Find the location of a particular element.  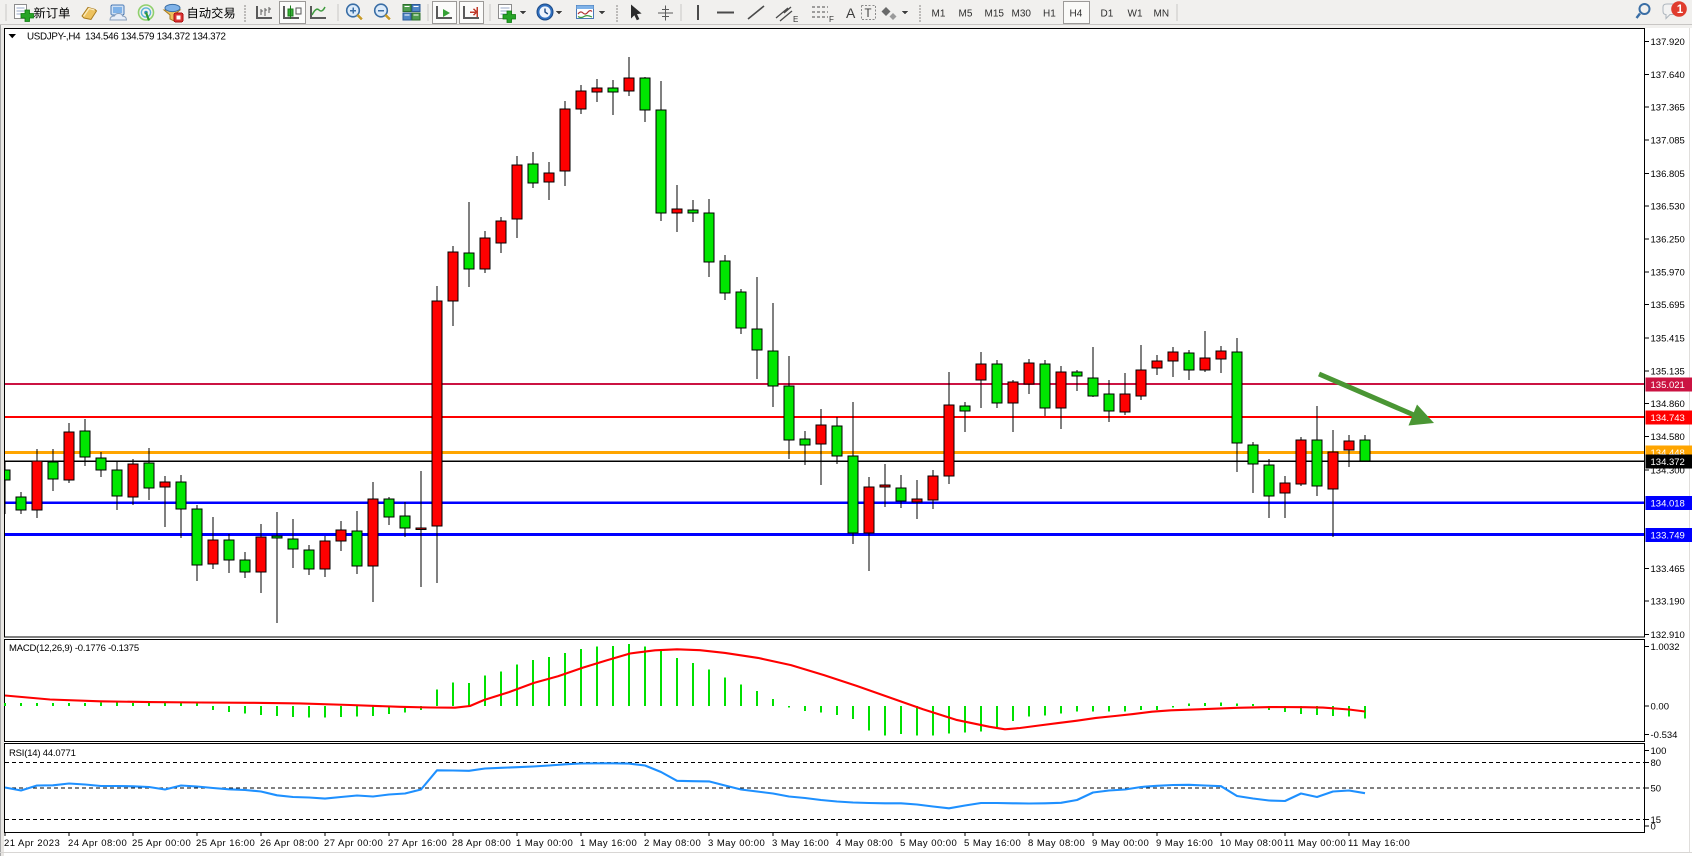

svg-text: 0 is located at coordinates (1653, 826).